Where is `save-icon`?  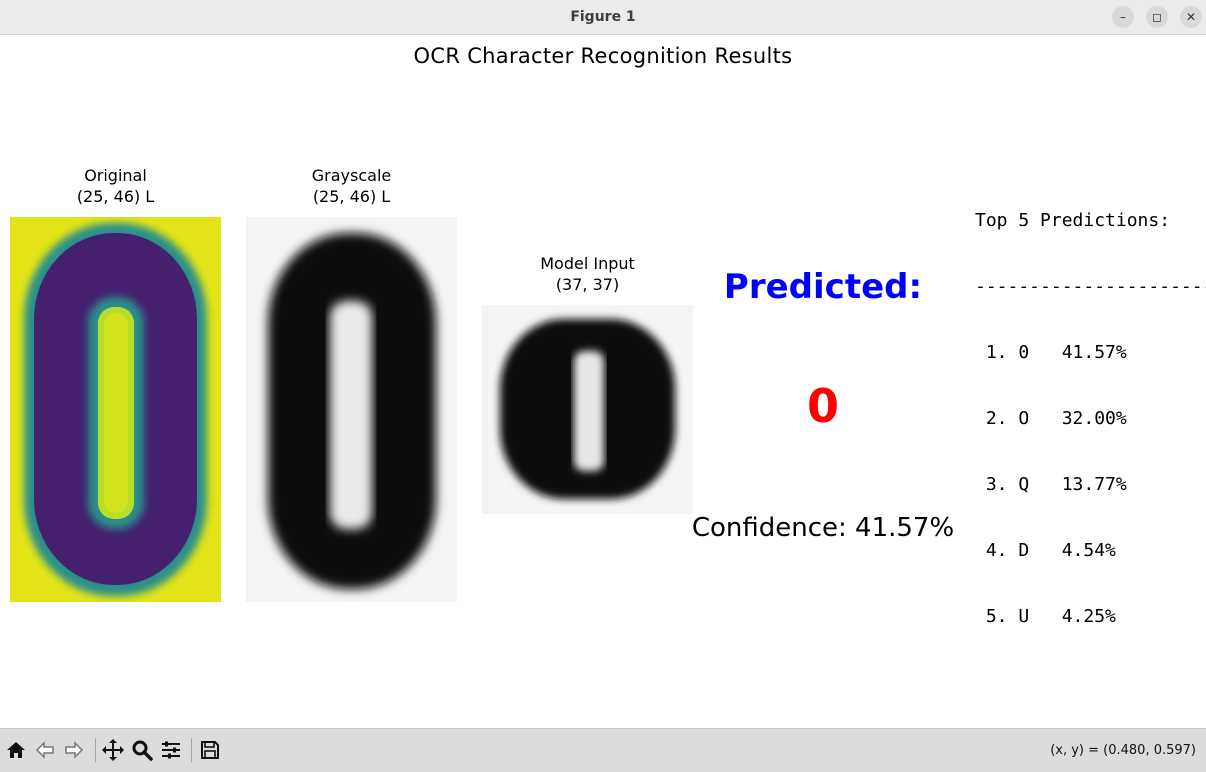 save-icon is located at coordinates (210, 750).